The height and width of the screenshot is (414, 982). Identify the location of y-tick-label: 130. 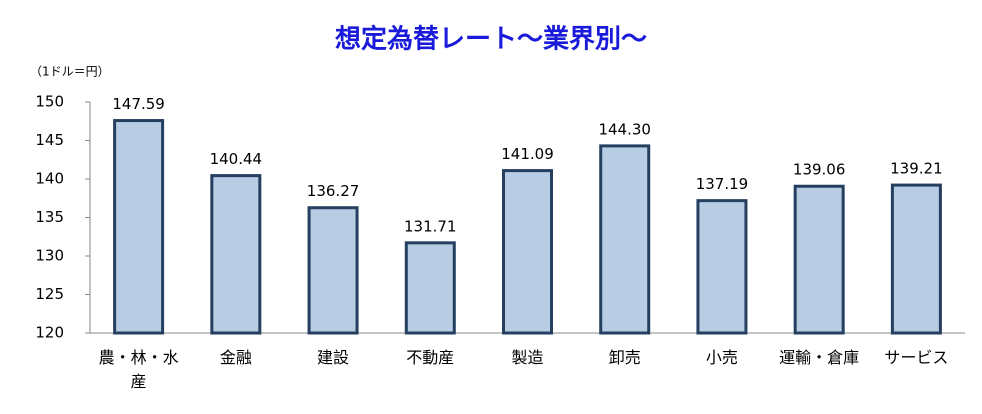
(49, 256).